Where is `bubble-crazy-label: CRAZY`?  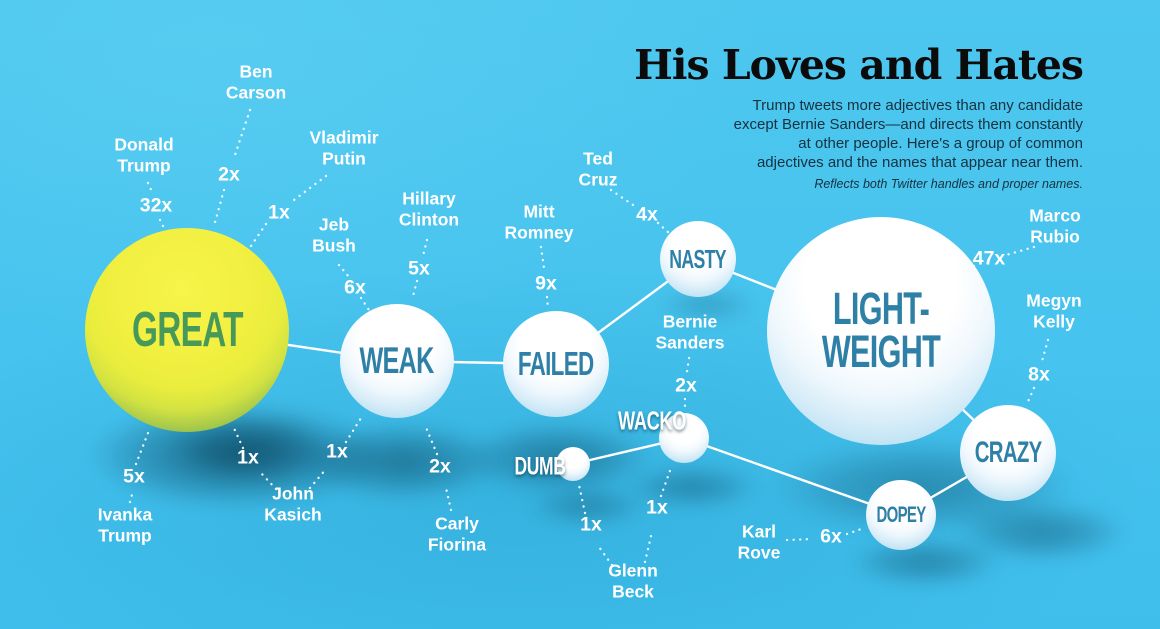
bubble-crazy-label: CRAZY is located at coordinates (1008, 452).